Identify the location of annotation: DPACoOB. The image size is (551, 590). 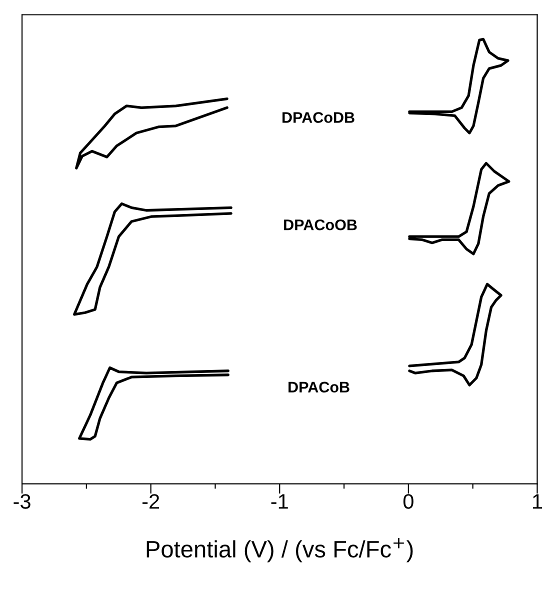
(320, 224).